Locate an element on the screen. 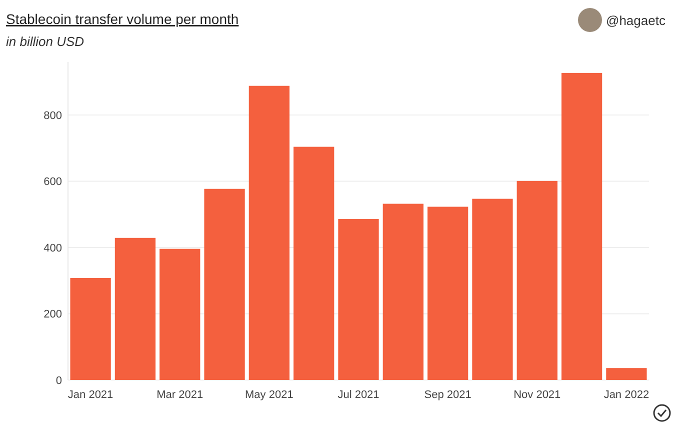 This screenshot has height=430, width=679. x-tick-label: Mar 2021 is located at coordinates (180, 395).